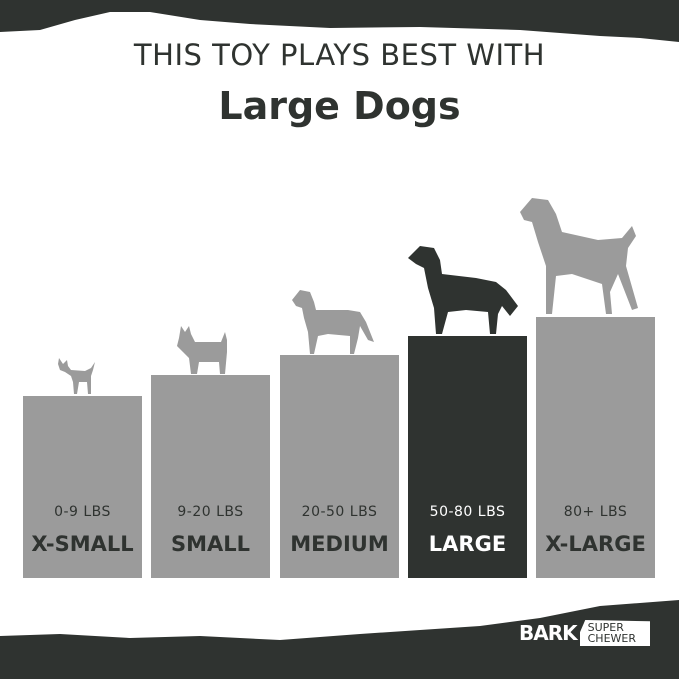 The height and width of the screenshot is (679, 679). I want to click on weight-range: 9-20 LBS, so click(210, 512).